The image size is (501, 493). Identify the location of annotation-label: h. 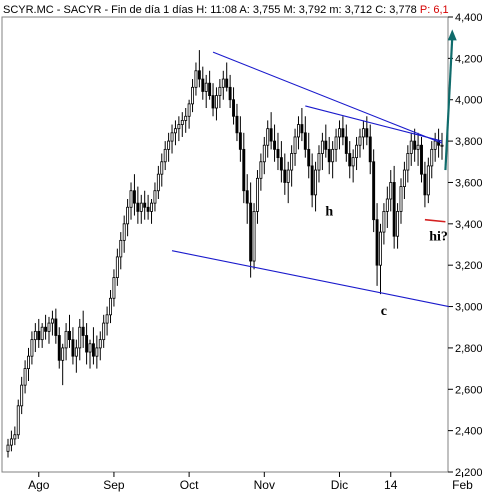
(329, 212).